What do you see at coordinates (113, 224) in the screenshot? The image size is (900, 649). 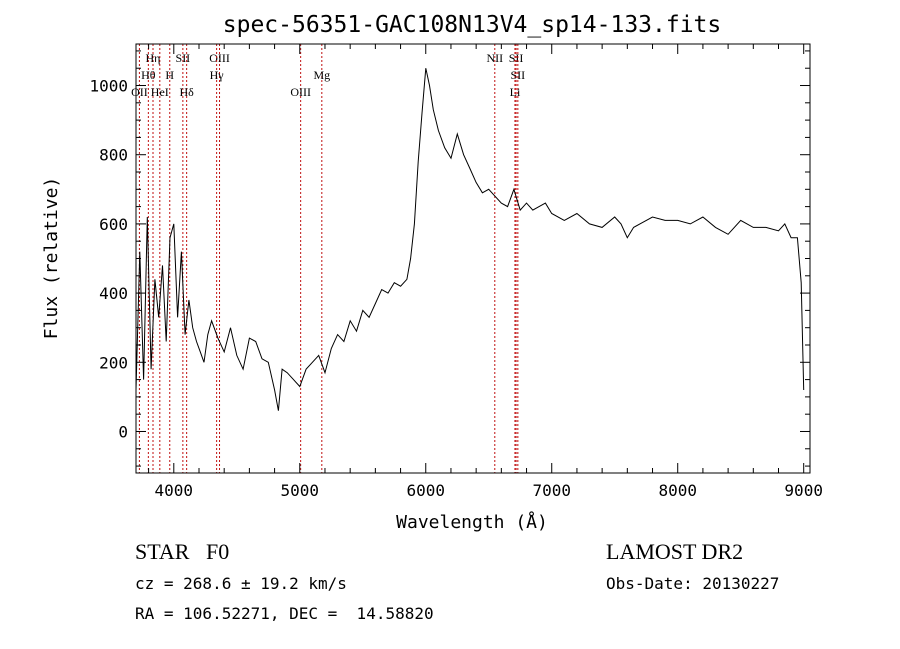 I see `y-tick-label: 600` at bounding box center [113, 224].